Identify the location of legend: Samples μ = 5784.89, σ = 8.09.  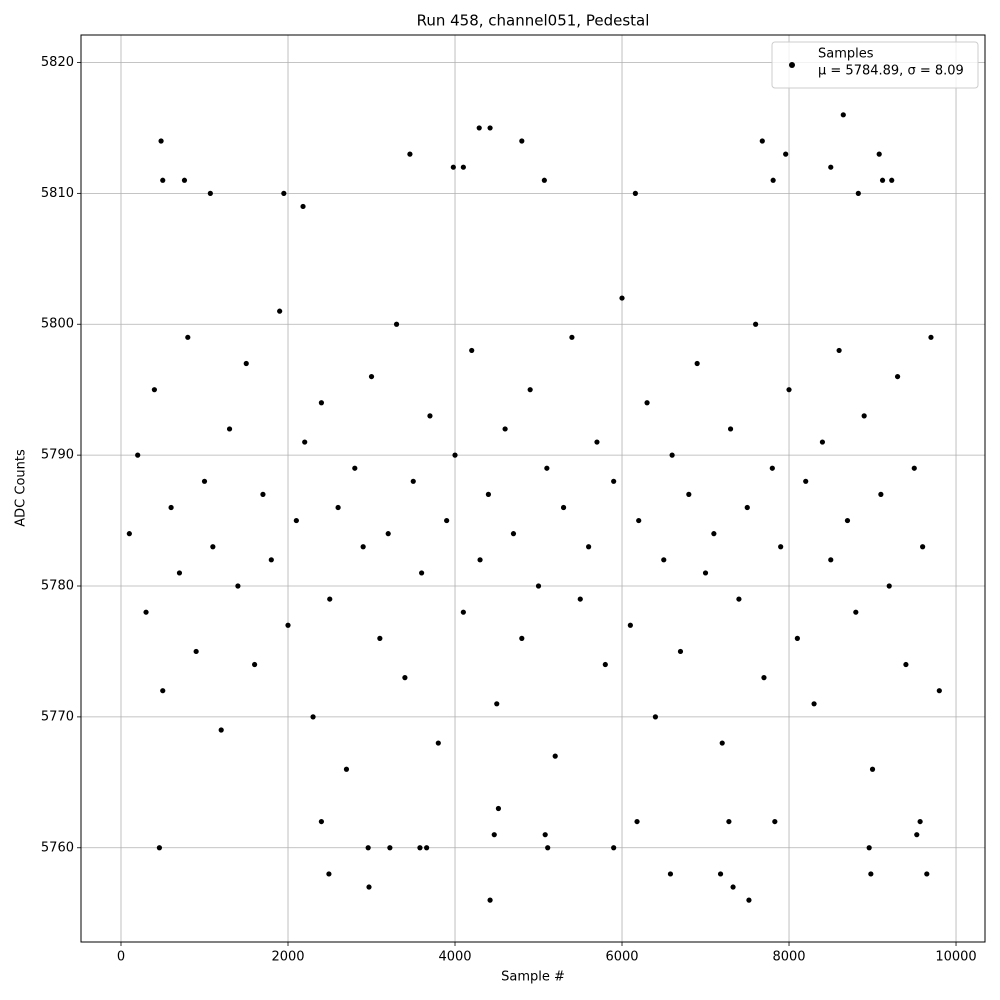
(875, 65).